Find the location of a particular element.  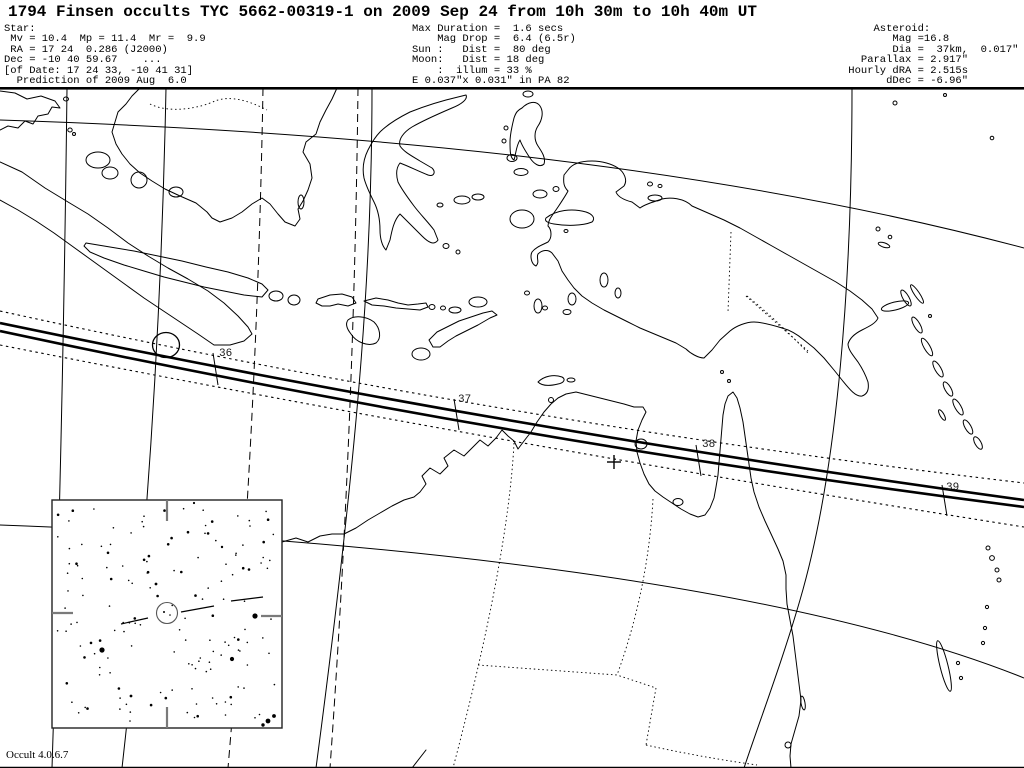

header-separator is located at coordinates (512, 88).